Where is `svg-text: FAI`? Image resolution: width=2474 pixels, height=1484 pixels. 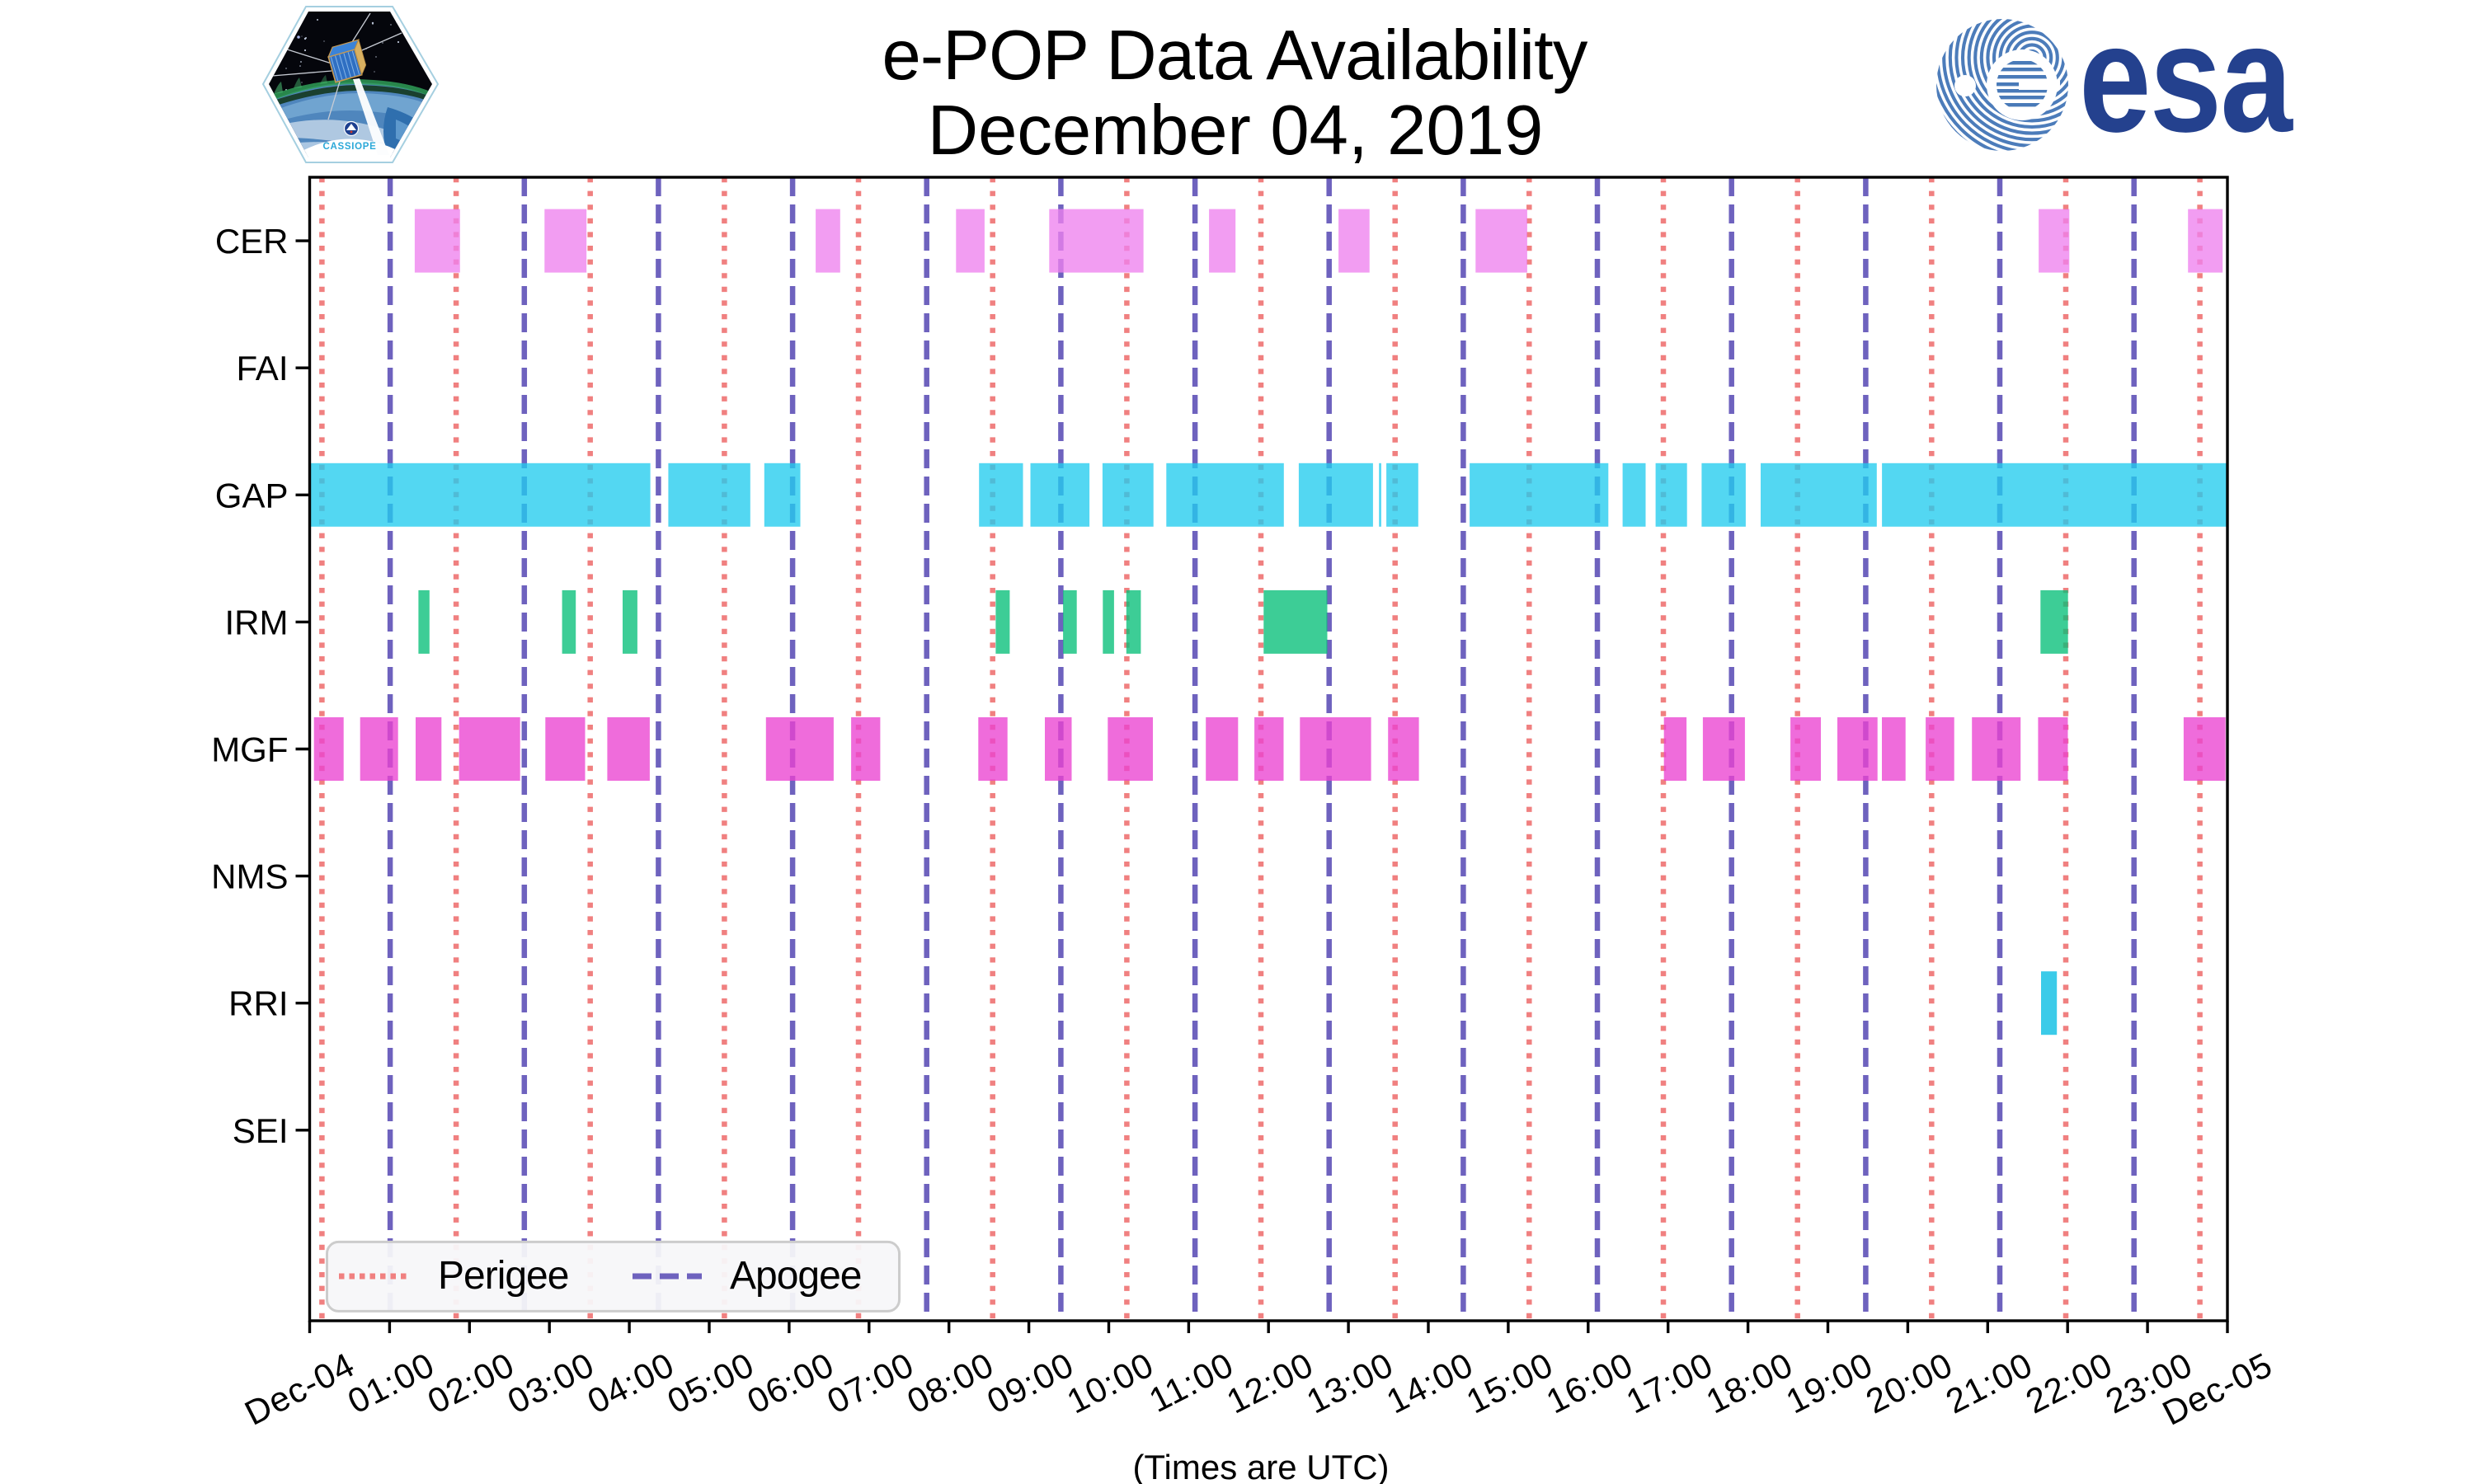 svg-text: FAI is located at coordinates (262, 368).